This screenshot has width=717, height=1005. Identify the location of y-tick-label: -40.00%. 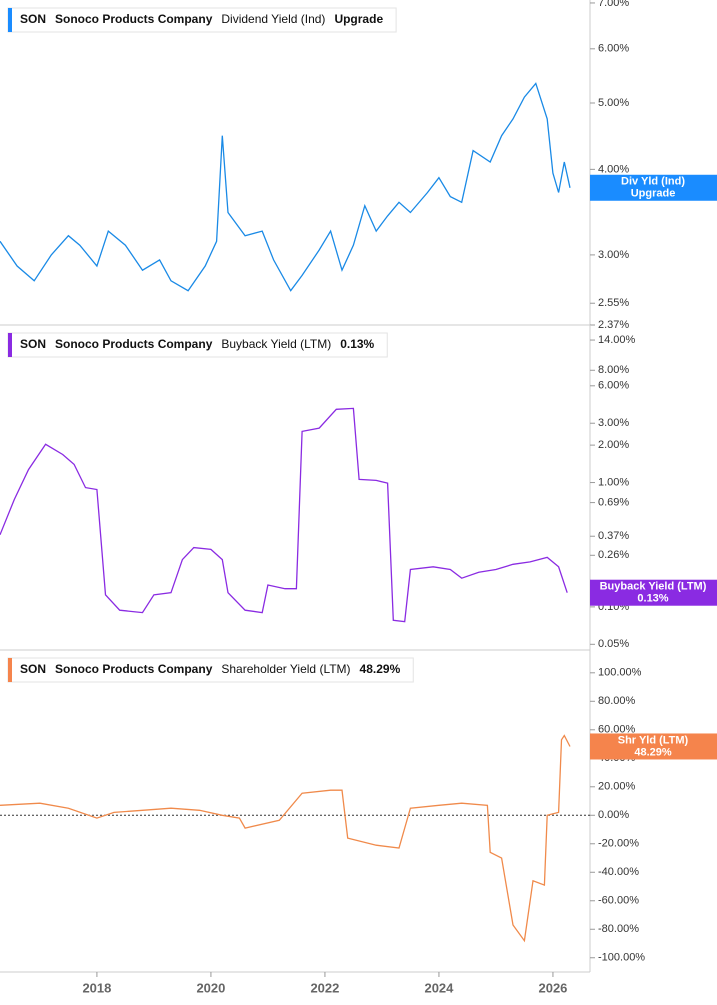
(618, 872).